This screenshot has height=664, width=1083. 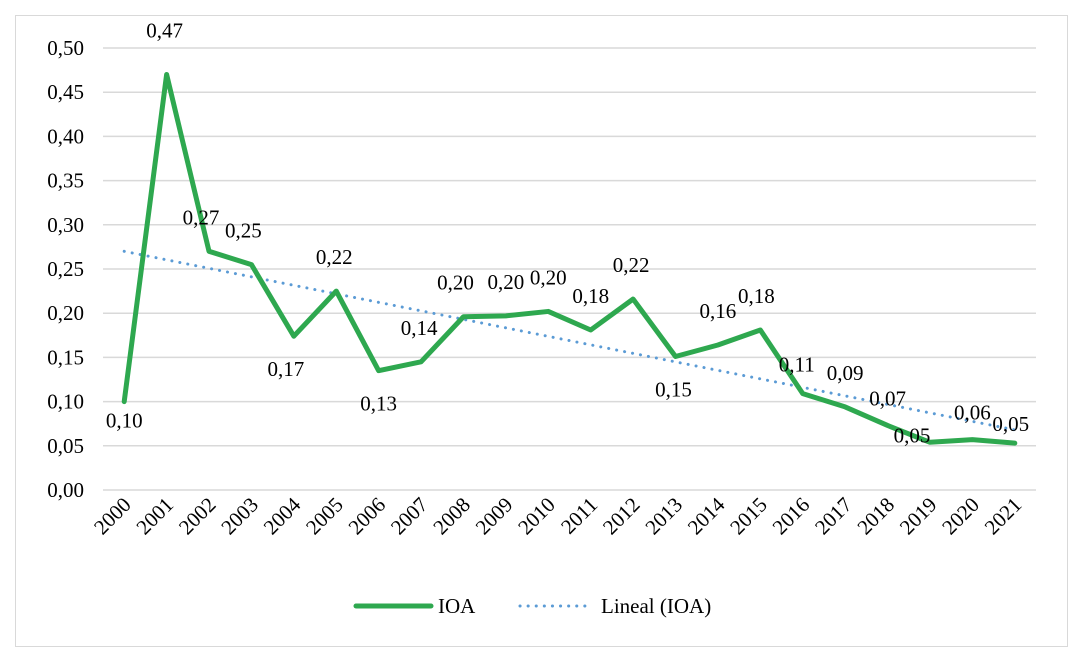 What do you see at coordinates (656, 606) in the screenshot?
I see `legend-trend-label: Lineal (IOA)` at bounding box center [656, 606].